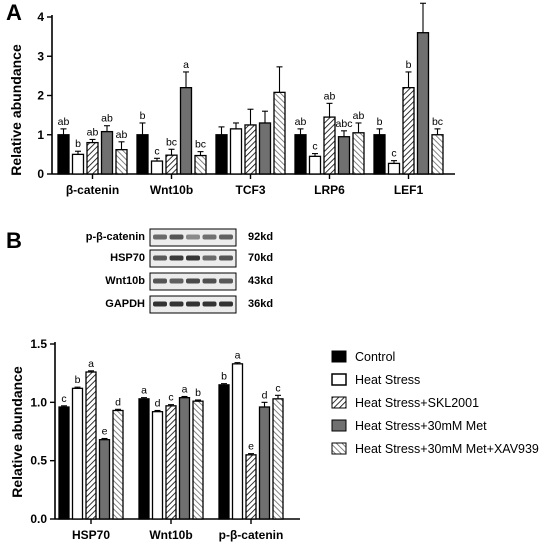  What do you see at coordinates (421, 426) in the screenshot?
I see `legend-label-met: Heat Stress+30mM Met` at bounding box center [421, 426].